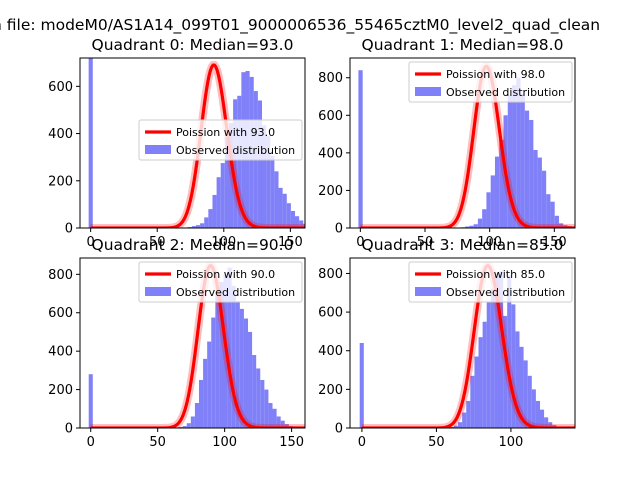 The width and height of the screenshot is (640, 480). I want to click on quadrant-1-ytick-label: 400, so click(330, 153).